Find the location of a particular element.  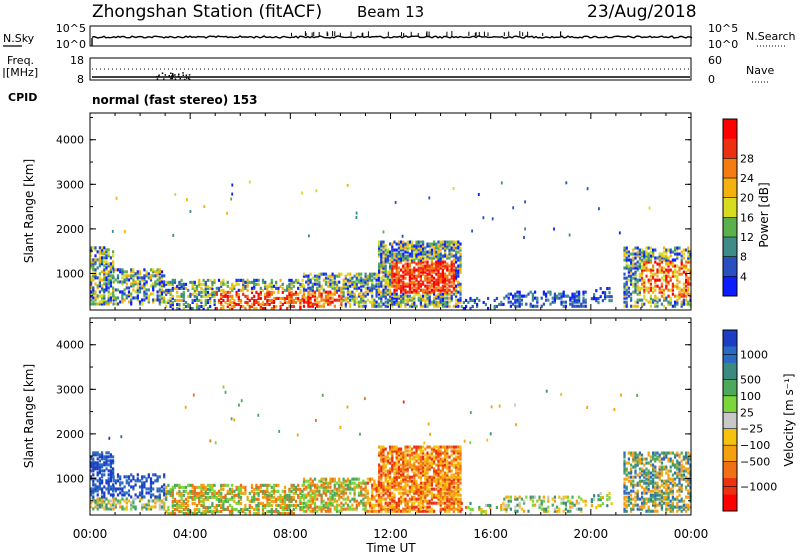

nsky-tick-bottom: 10^0 is located at coordinates (71, 44).